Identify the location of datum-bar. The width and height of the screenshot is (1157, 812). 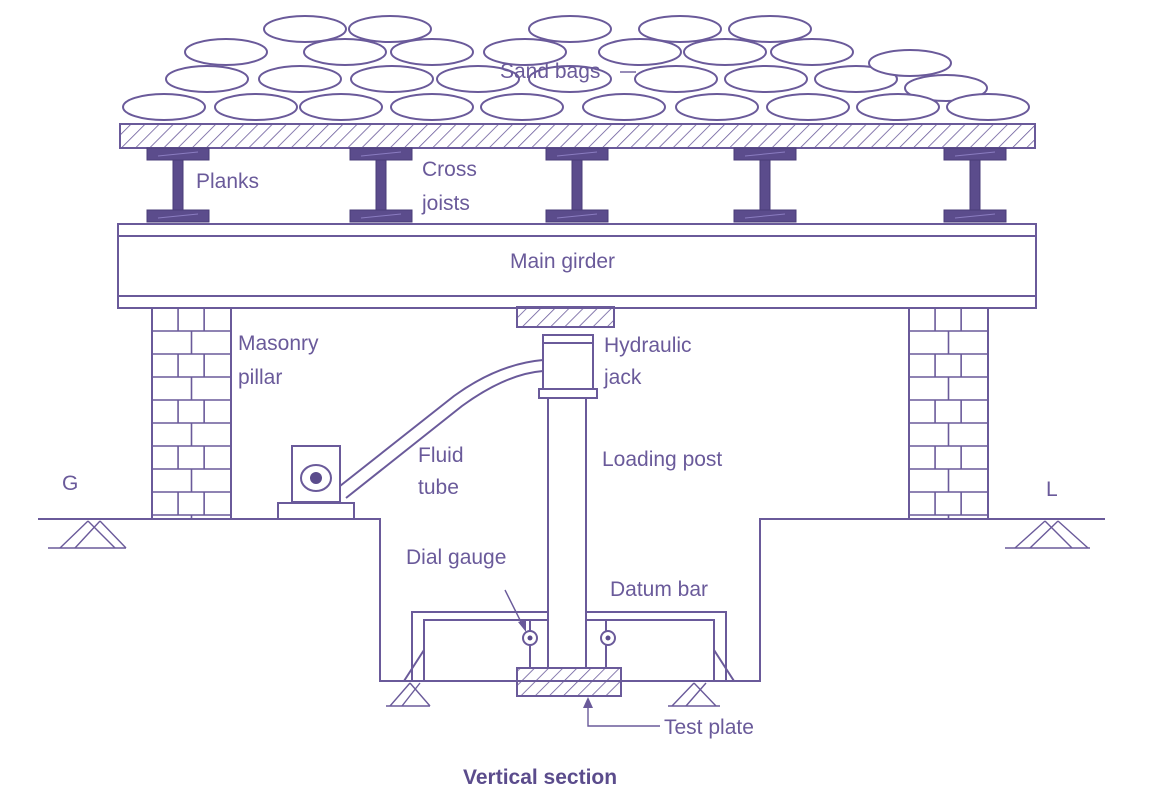
(569, 646).